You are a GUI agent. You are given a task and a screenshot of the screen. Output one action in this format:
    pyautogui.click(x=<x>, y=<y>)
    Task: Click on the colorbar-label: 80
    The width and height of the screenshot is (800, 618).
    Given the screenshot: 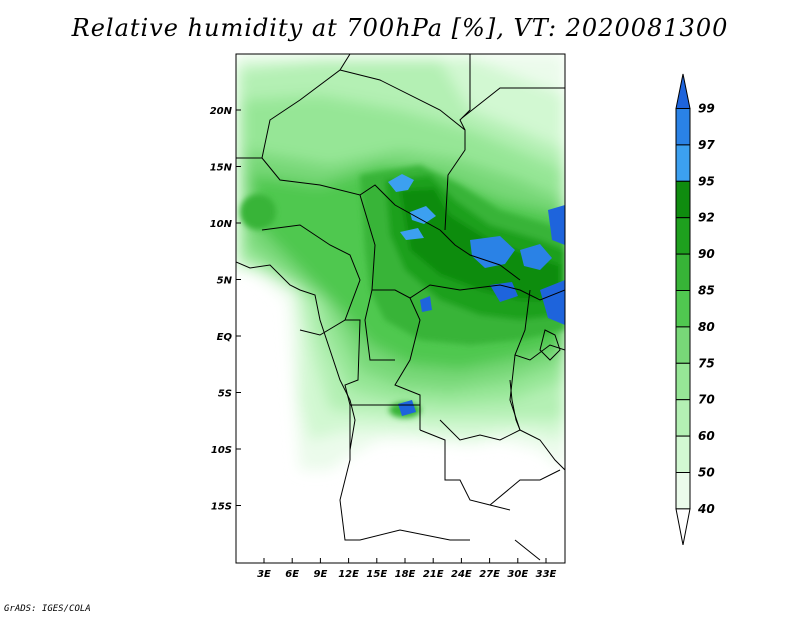 What is the action you would take?
    pyautogui.click(x=706, y=327)
    